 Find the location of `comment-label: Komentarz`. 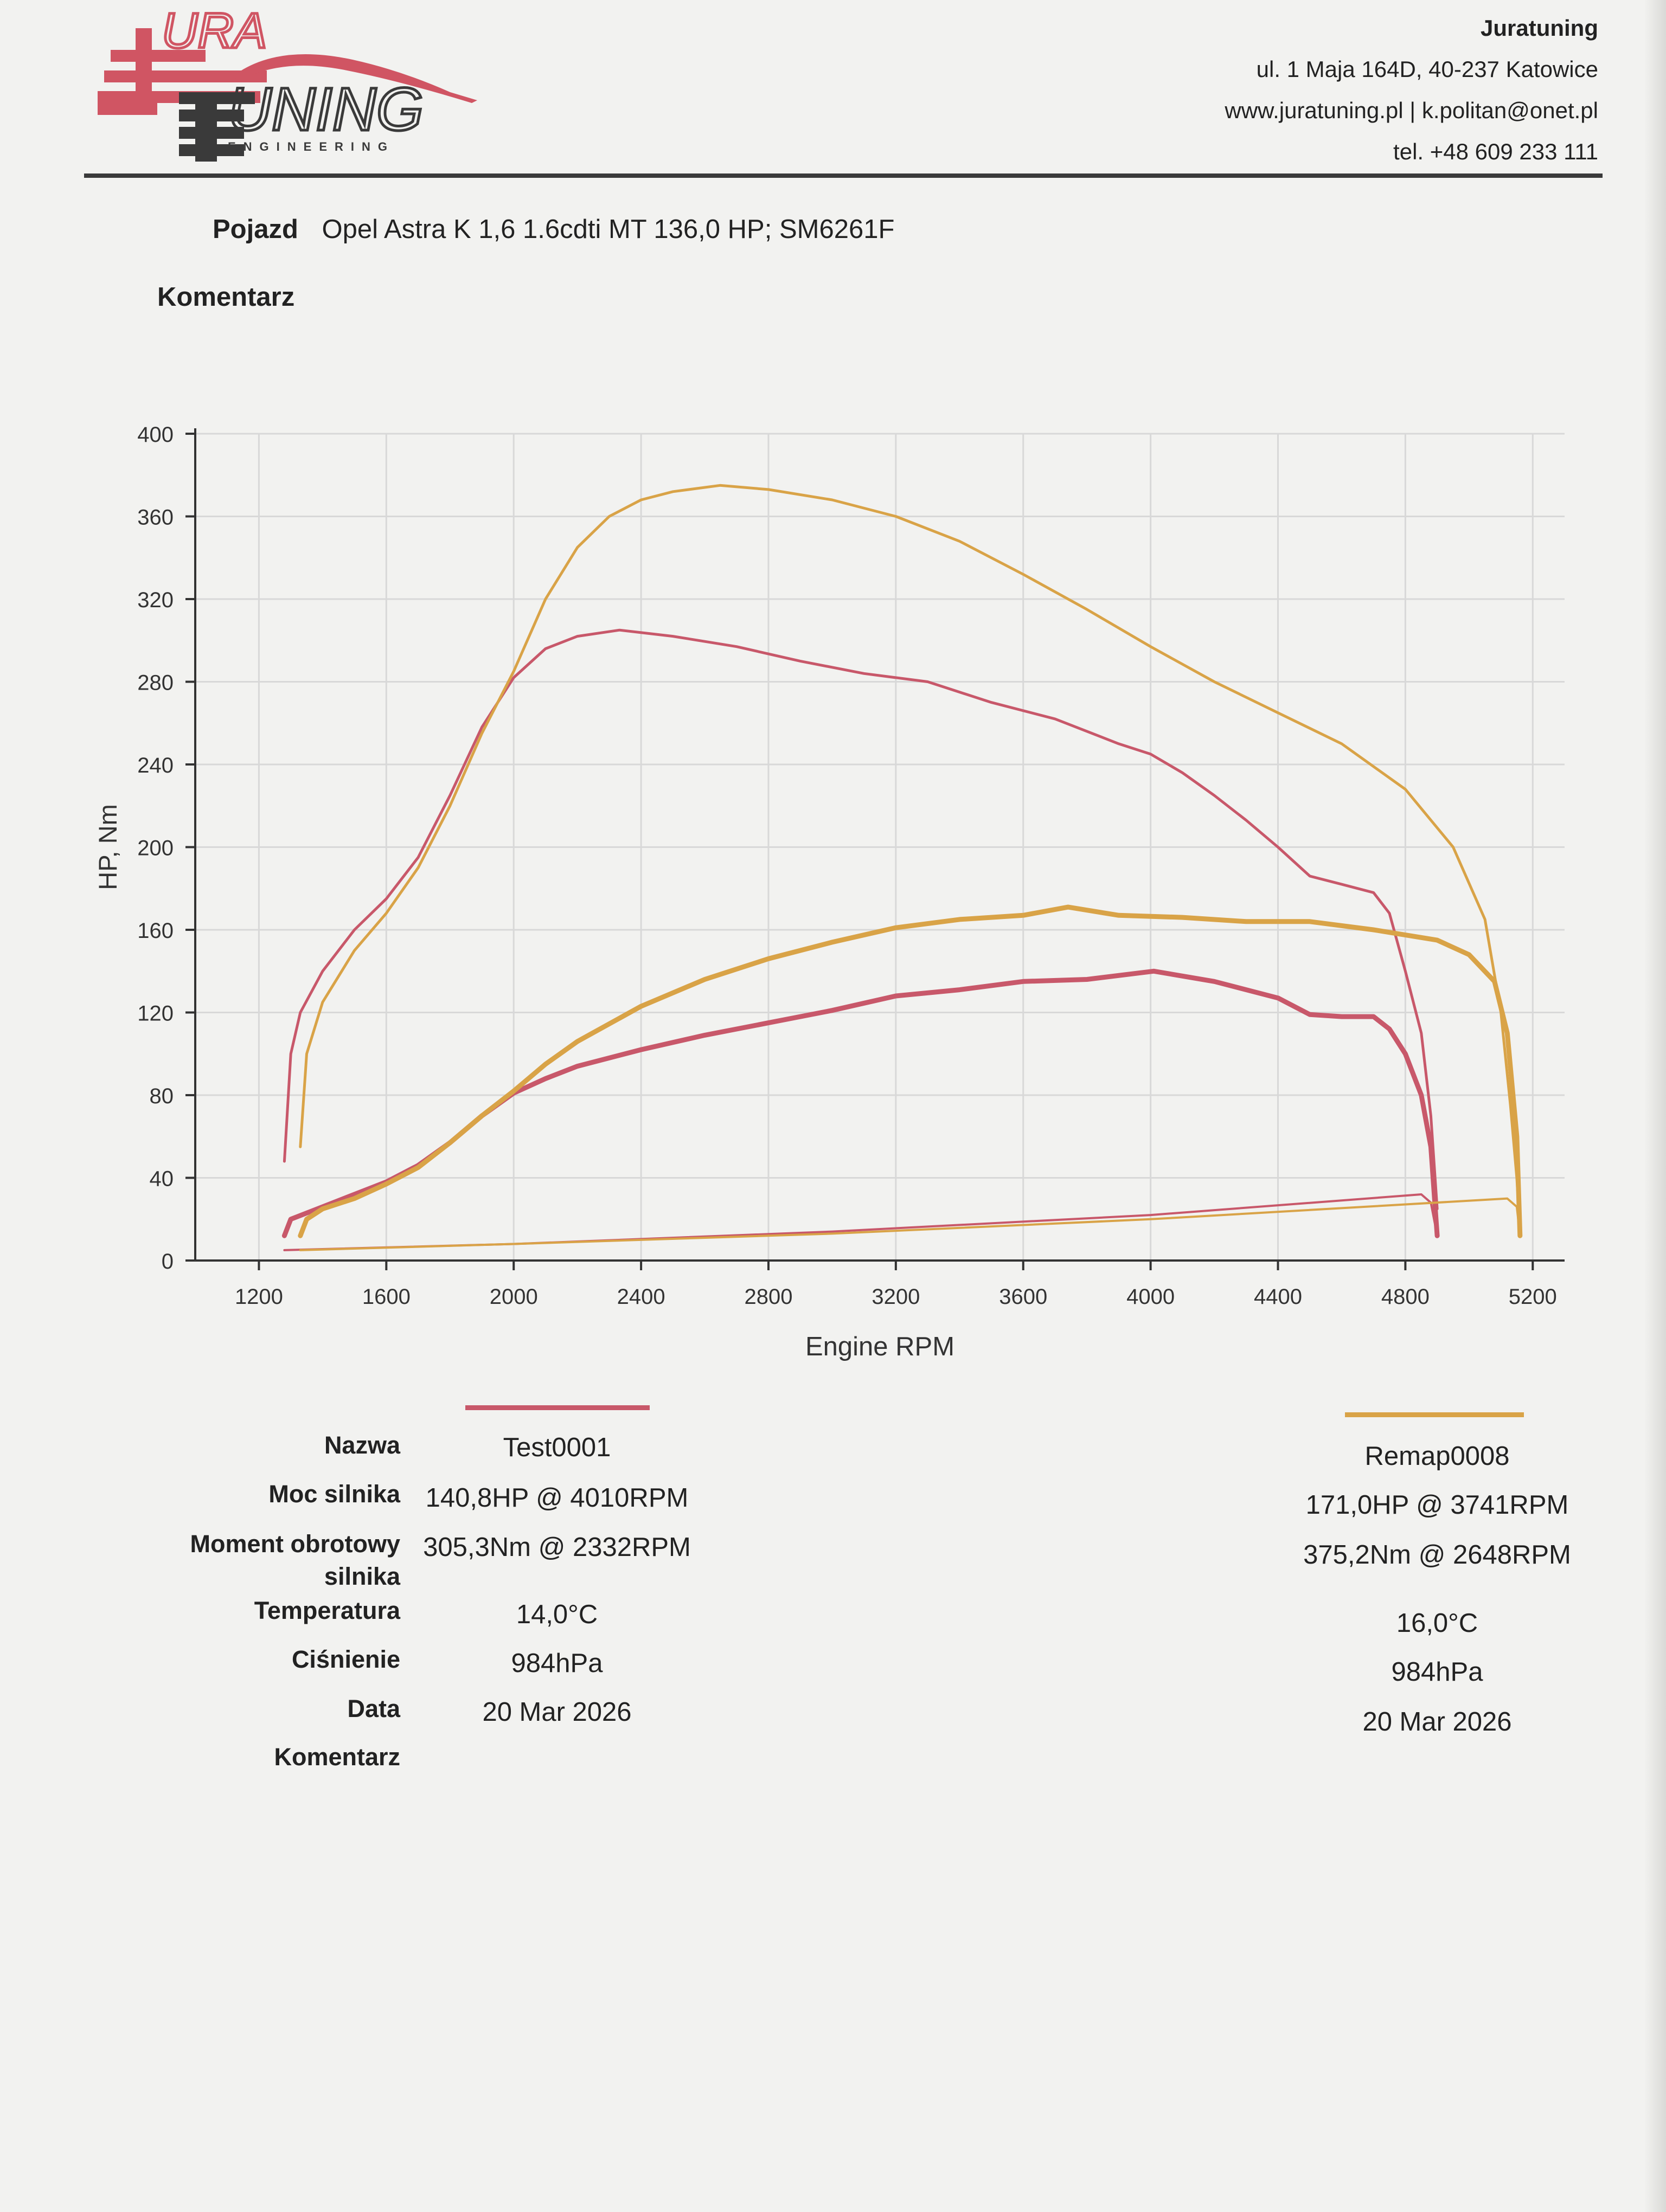

comment-label: Komentarz is located at coordinates (226, 297).